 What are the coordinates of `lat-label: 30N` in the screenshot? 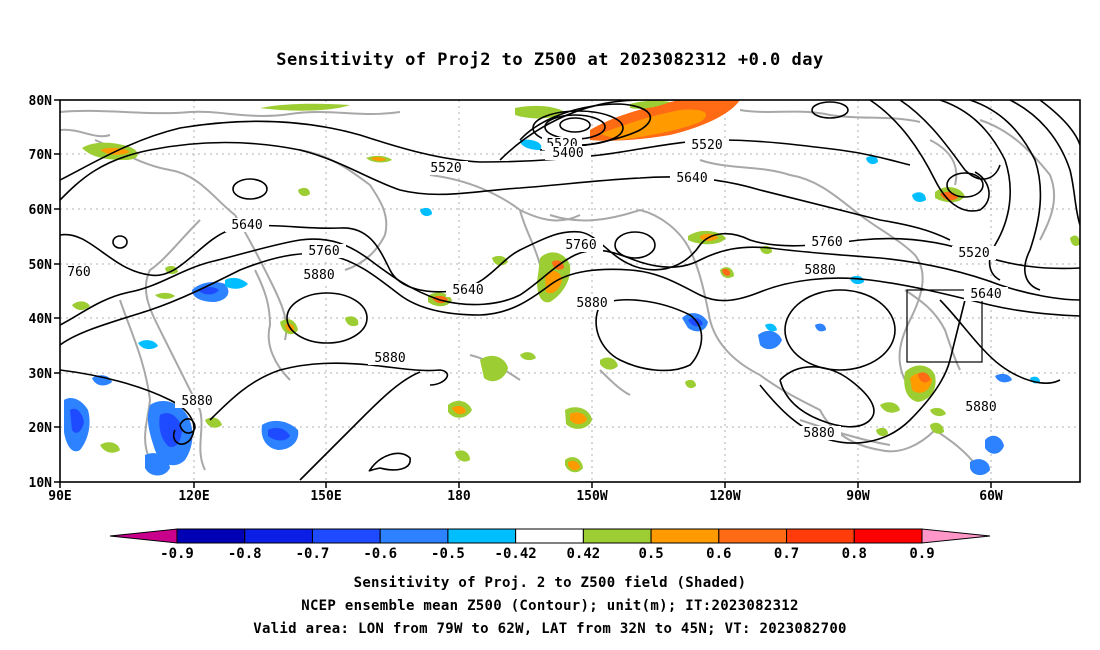 It's located at (41, 374).